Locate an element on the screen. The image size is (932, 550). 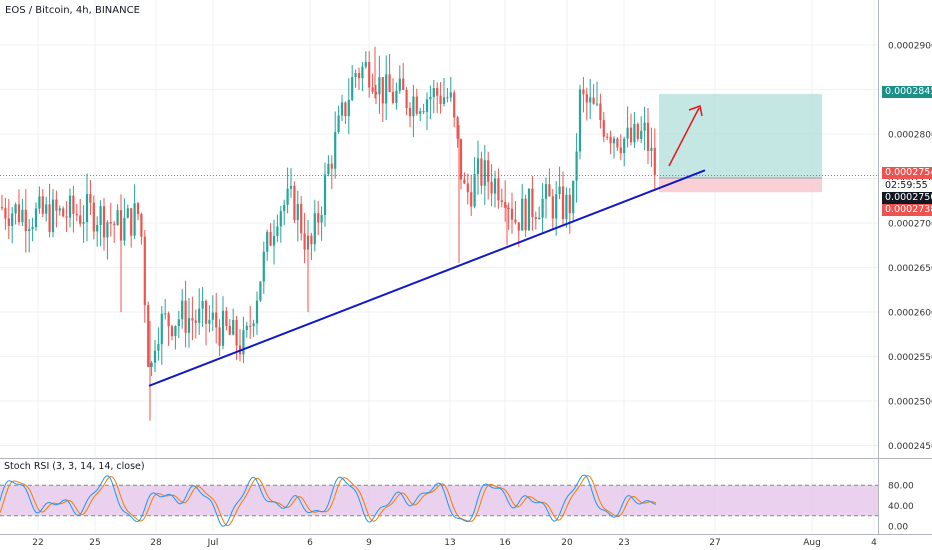
stoch-rsi-title: Stoch RSI (3, 3, 14, 14, close) is located at coordinates (74, 466).